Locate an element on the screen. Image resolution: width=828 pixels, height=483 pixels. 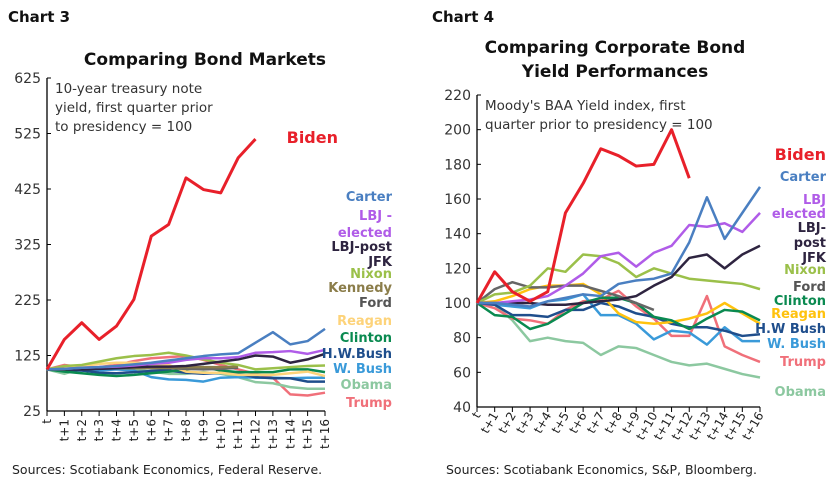
chart3-legend-label: H.W.Bush is located at coordinates (357, 354).